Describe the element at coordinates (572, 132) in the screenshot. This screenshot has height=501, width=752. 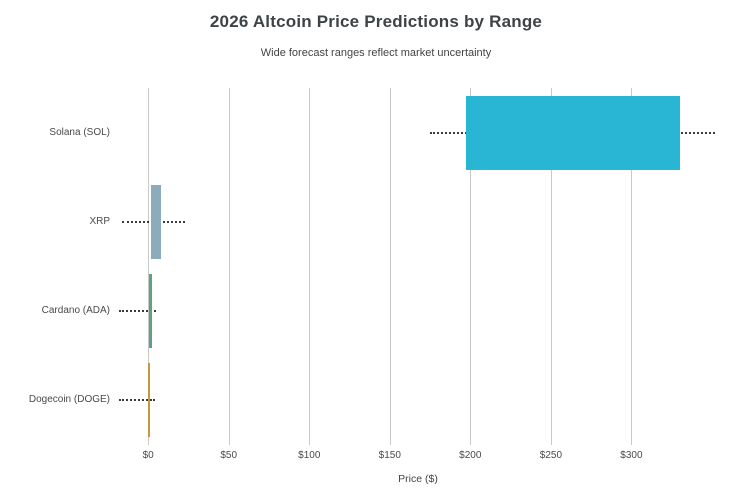
I see `range-box-solana-sol-` at that location.